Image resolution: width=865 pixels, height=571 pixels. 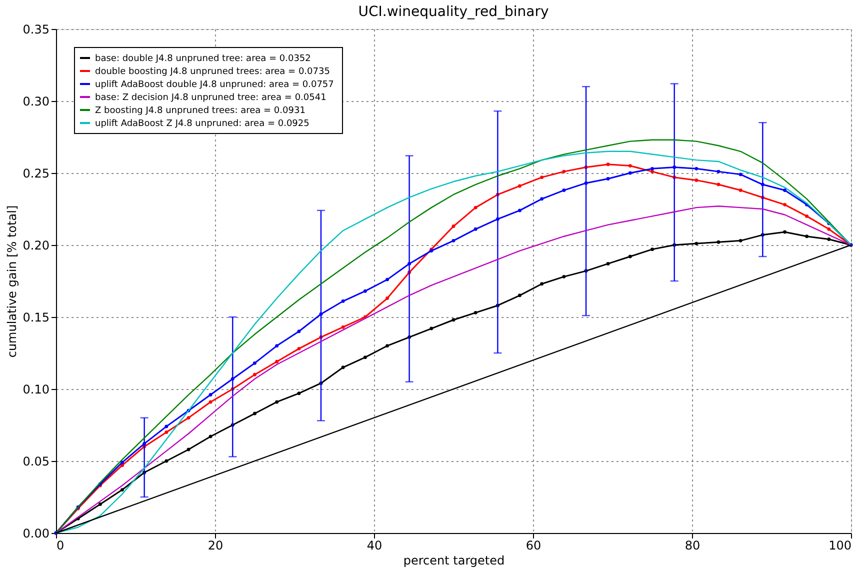 What do you see at coordinates (36, 173) in the screenshot?
I see `y-tick-label: 0.25` at bounding box center [36, 173].